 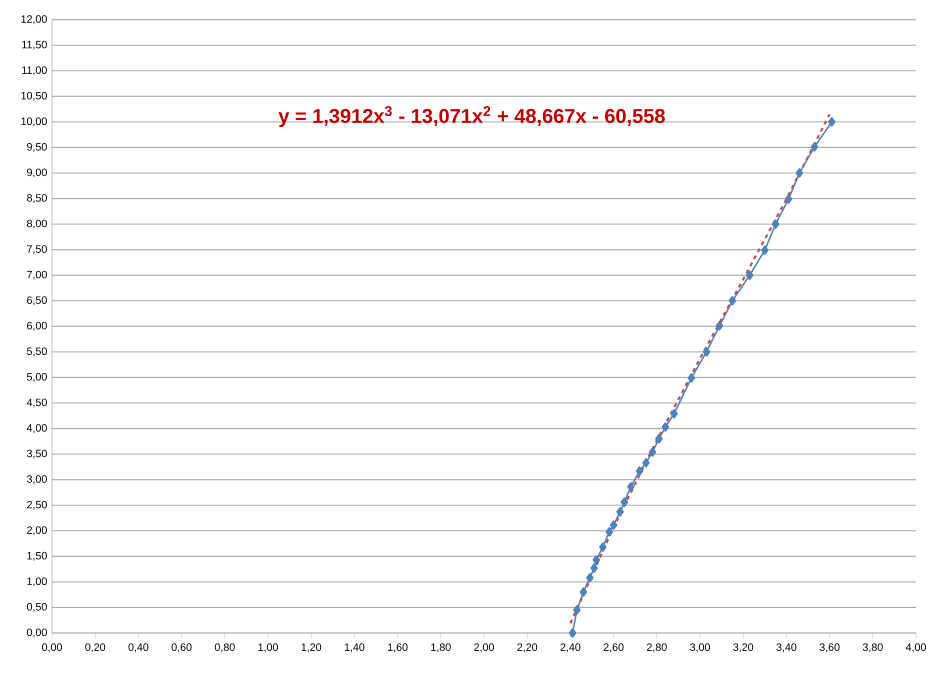 What do you see at coordinates (398, 647) in the screenshot?
I see `x-tick-label: 1,60` at bounding box center [398, 647].